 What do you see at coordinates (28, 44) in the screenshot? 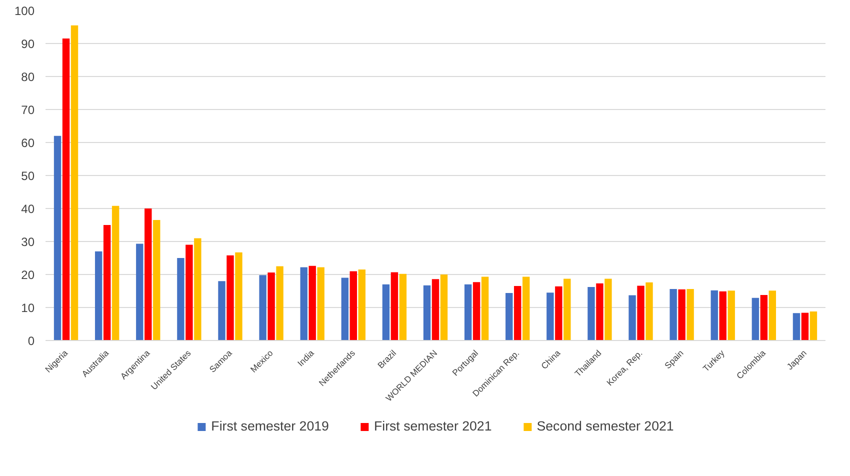
I see `y-tick-label: 90` at bounding box center [28, 44].